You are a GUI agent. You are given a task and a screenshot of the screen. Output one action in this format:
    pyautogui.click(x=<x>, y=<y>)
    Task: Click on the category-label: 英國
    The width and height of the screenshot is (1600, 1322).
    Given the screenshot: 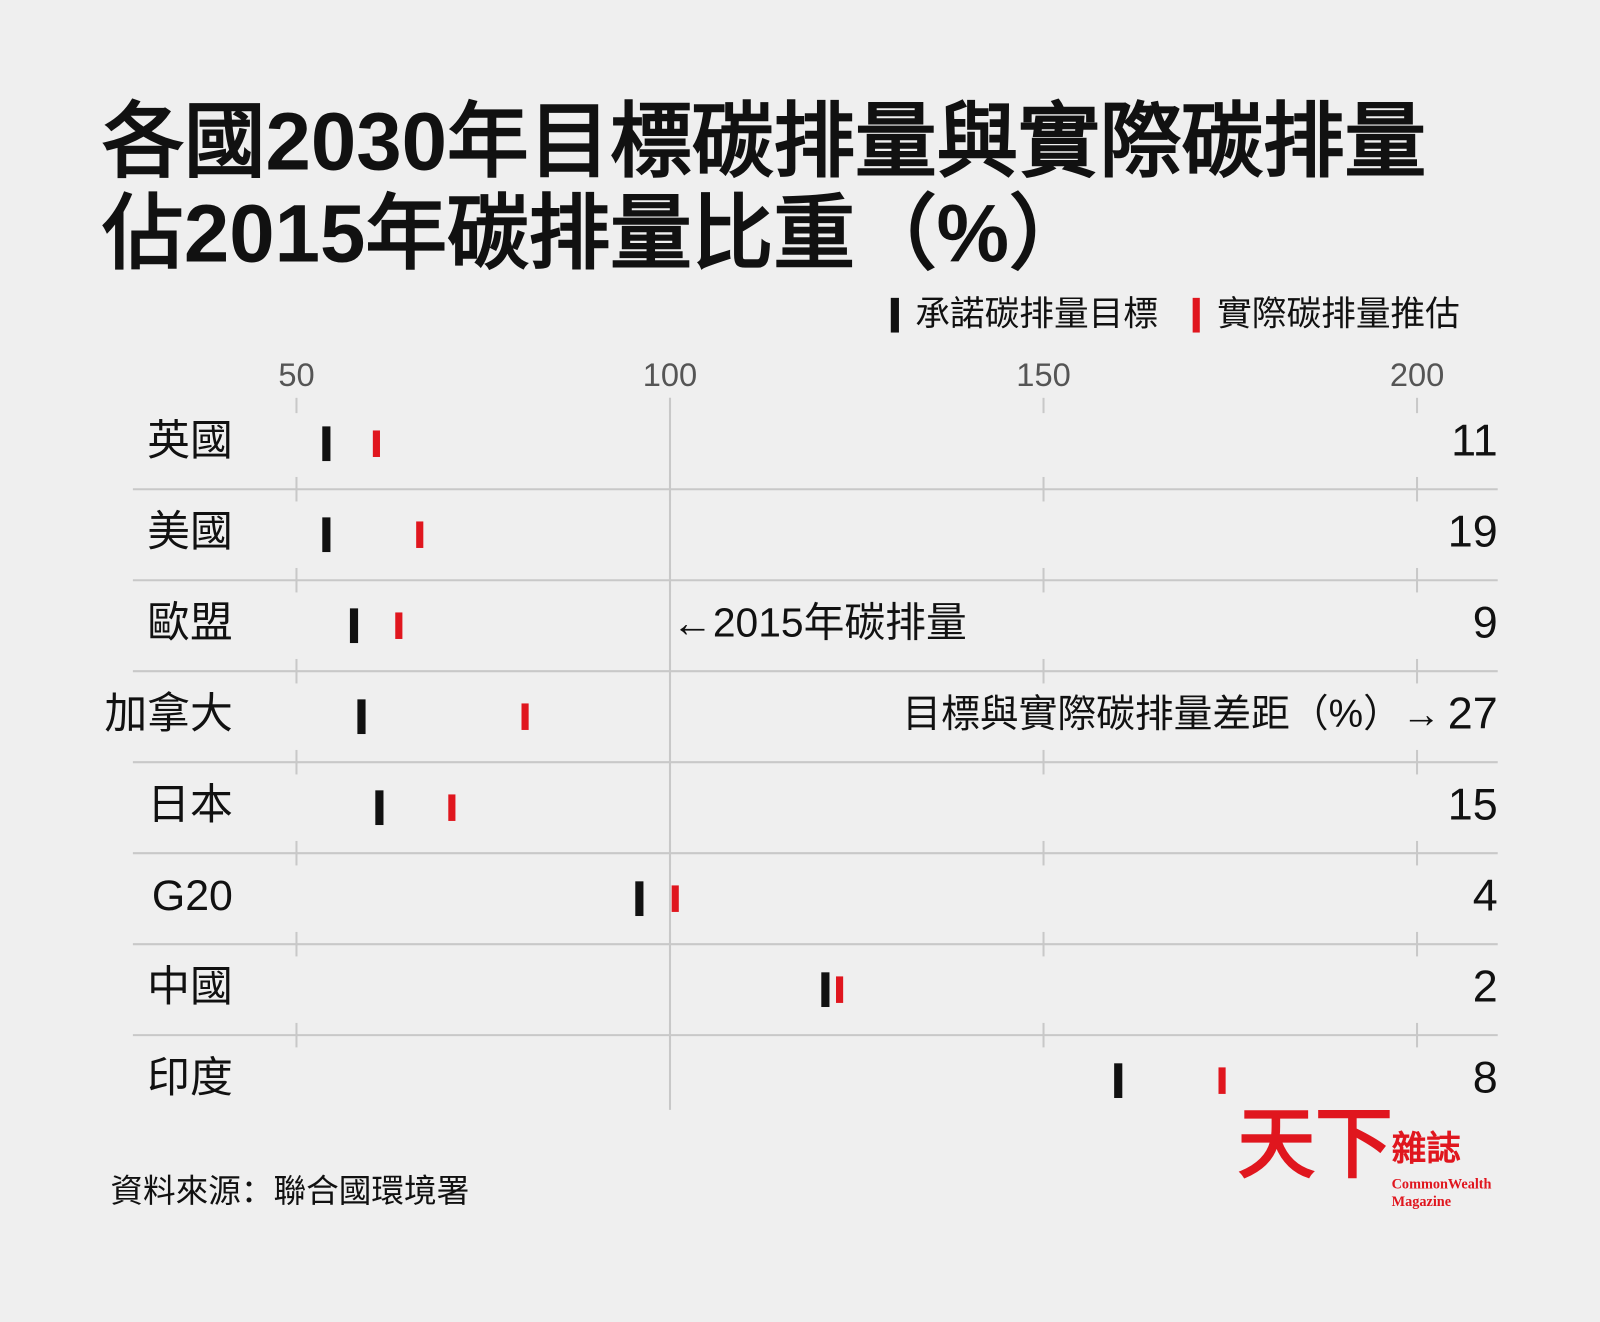 What is the action you would take?
    pyautogui.click(x=190, y=441)
    